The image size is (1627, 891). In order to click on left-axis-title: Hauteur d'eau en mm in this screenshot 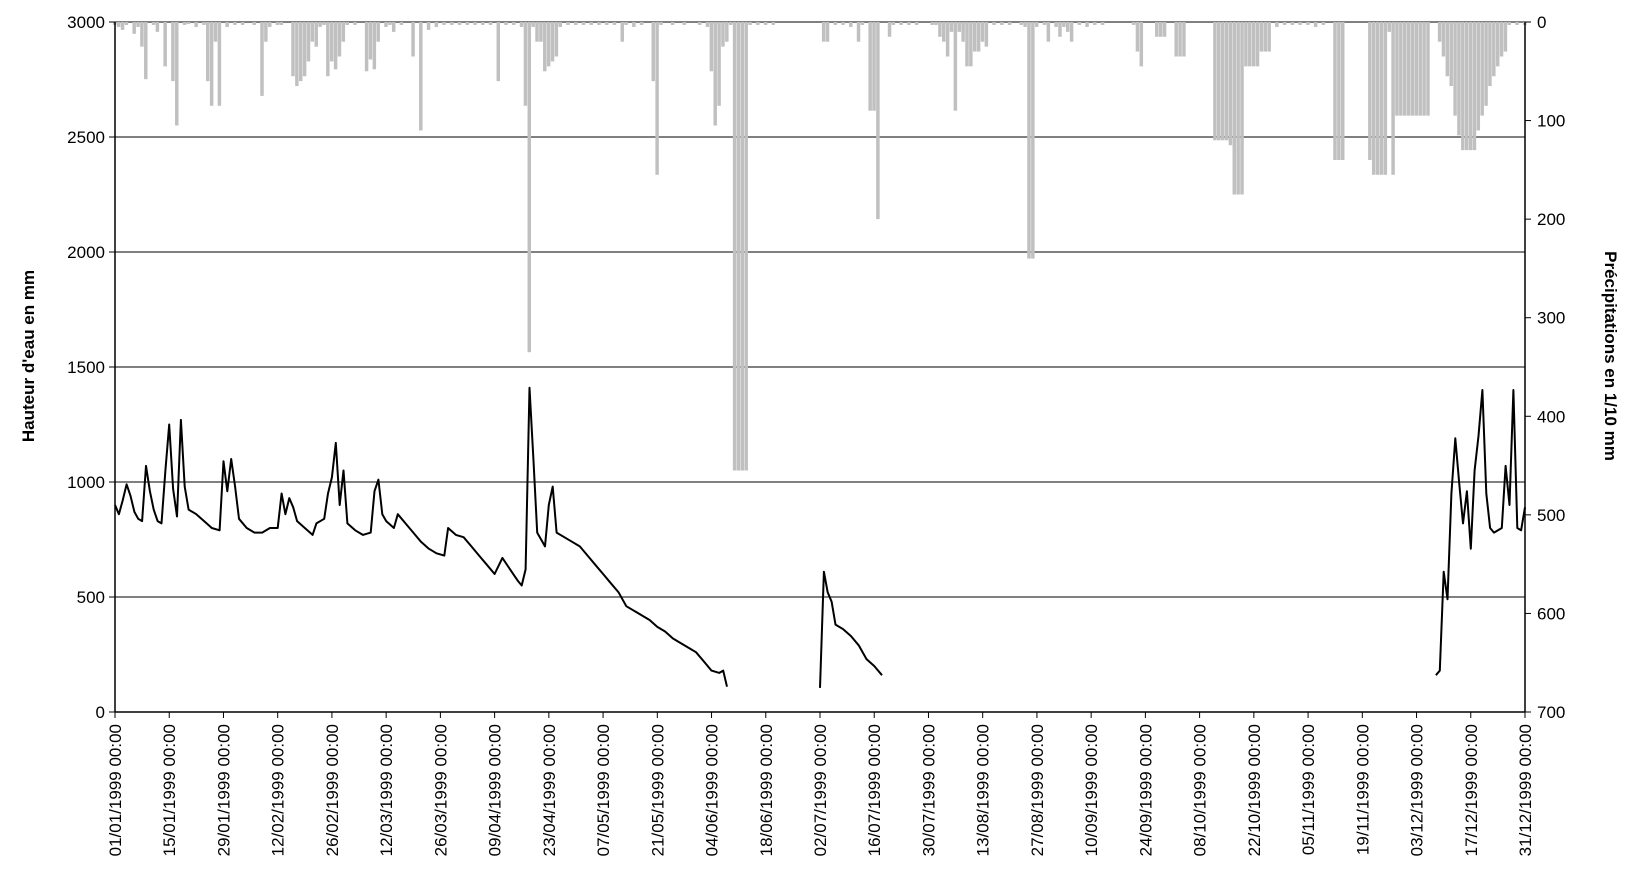, I will do `click(28, 356)`.